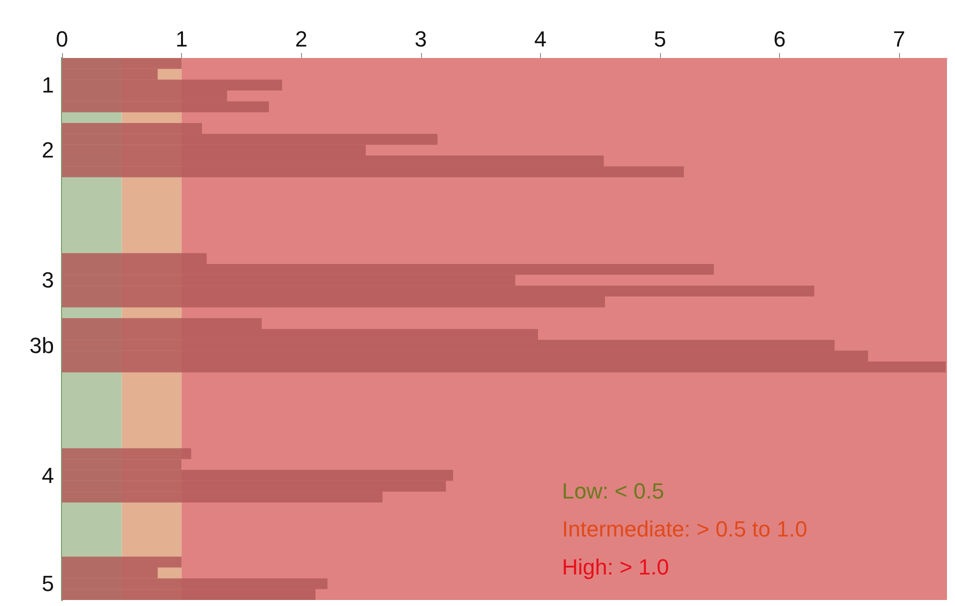 This screenshot has width=955, height=606. What do you see at coordinates (899, 39) in the screenshot?
I see `x-tick-label: 7` at bounding box center [899, 39].